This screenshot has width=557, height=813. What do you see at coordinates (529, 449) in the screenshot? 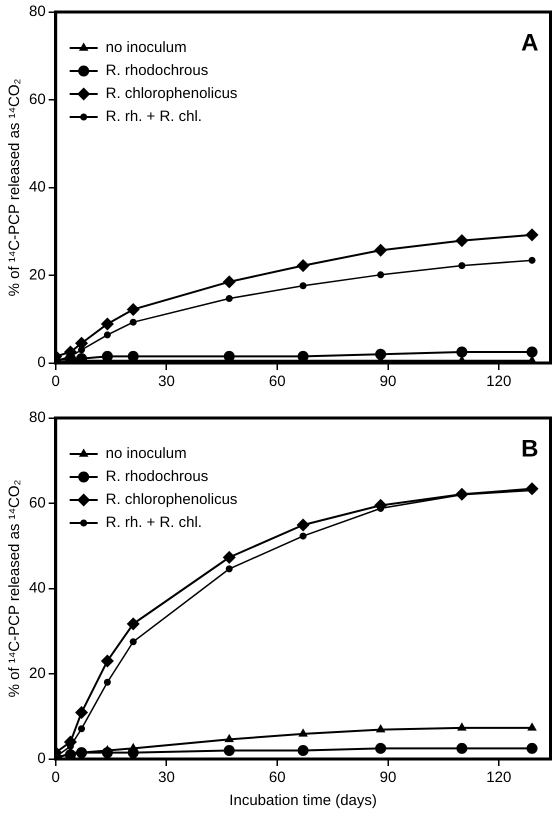
I see `annotation: B` at bounding box center [529, 449].